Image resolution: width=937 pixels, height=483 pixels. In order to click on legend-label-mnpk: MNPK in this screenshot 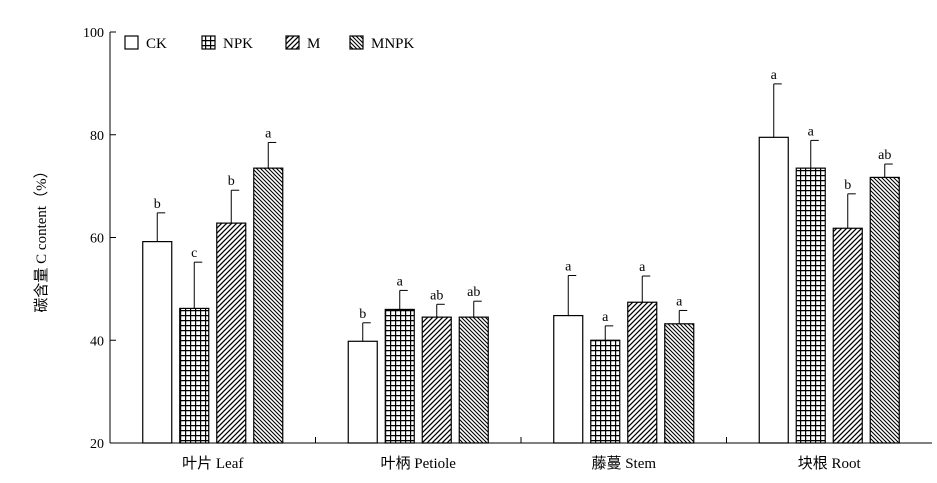, I will do `click(393, 44)`.